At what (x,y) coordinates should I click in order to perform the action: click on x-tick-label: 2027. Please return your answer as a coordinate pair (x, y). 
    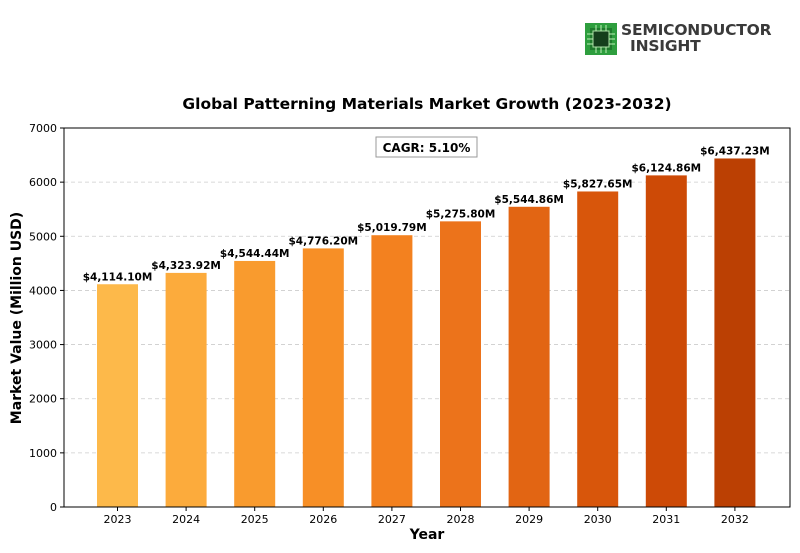
    Looking at the image, I should click on (392, 519).